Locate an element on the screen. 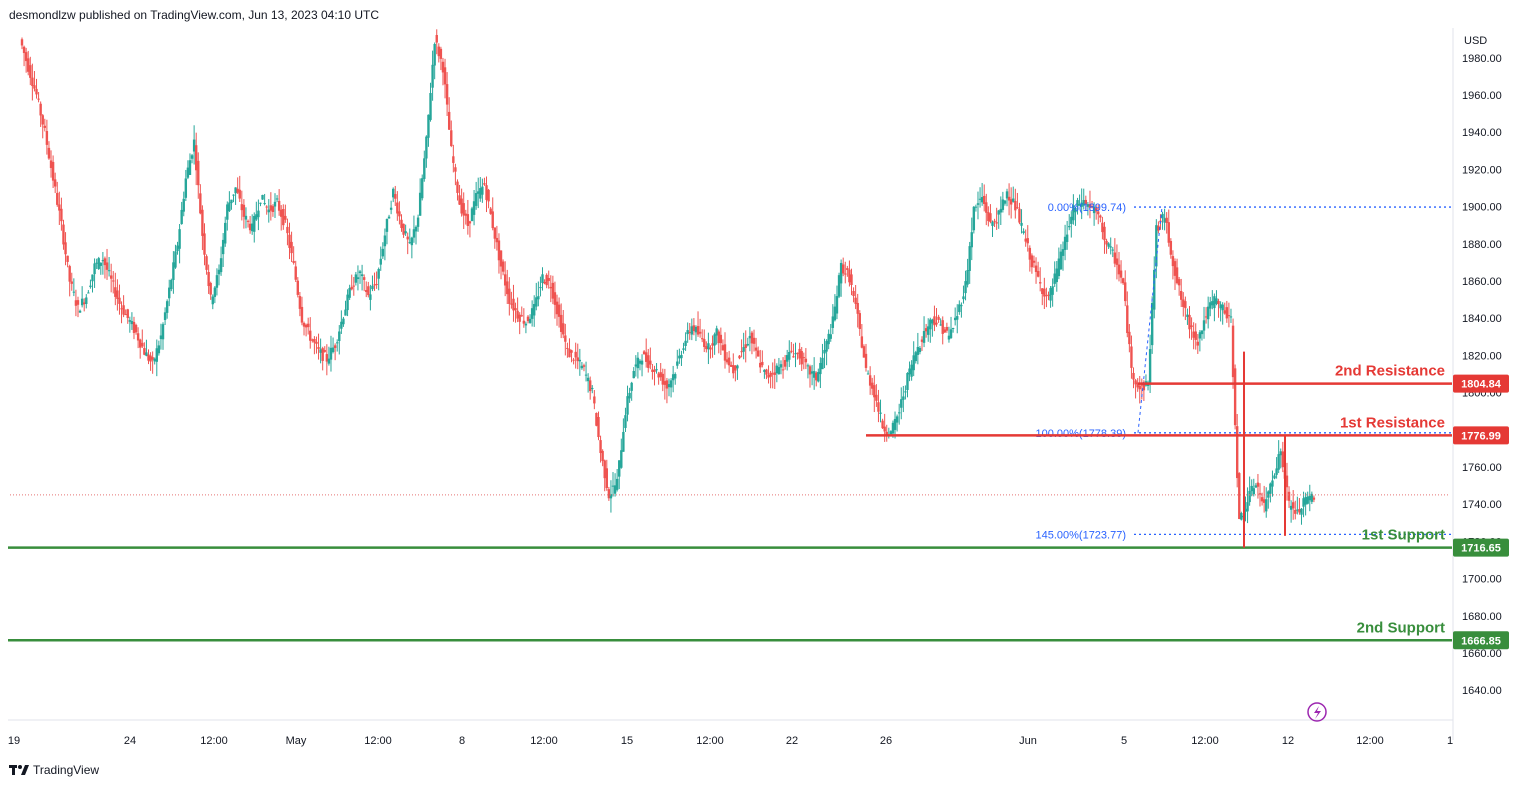 The height and width of the screenshot is (788, 1524). price-tick: 1840.00 is located at coordinates (1482, 319).